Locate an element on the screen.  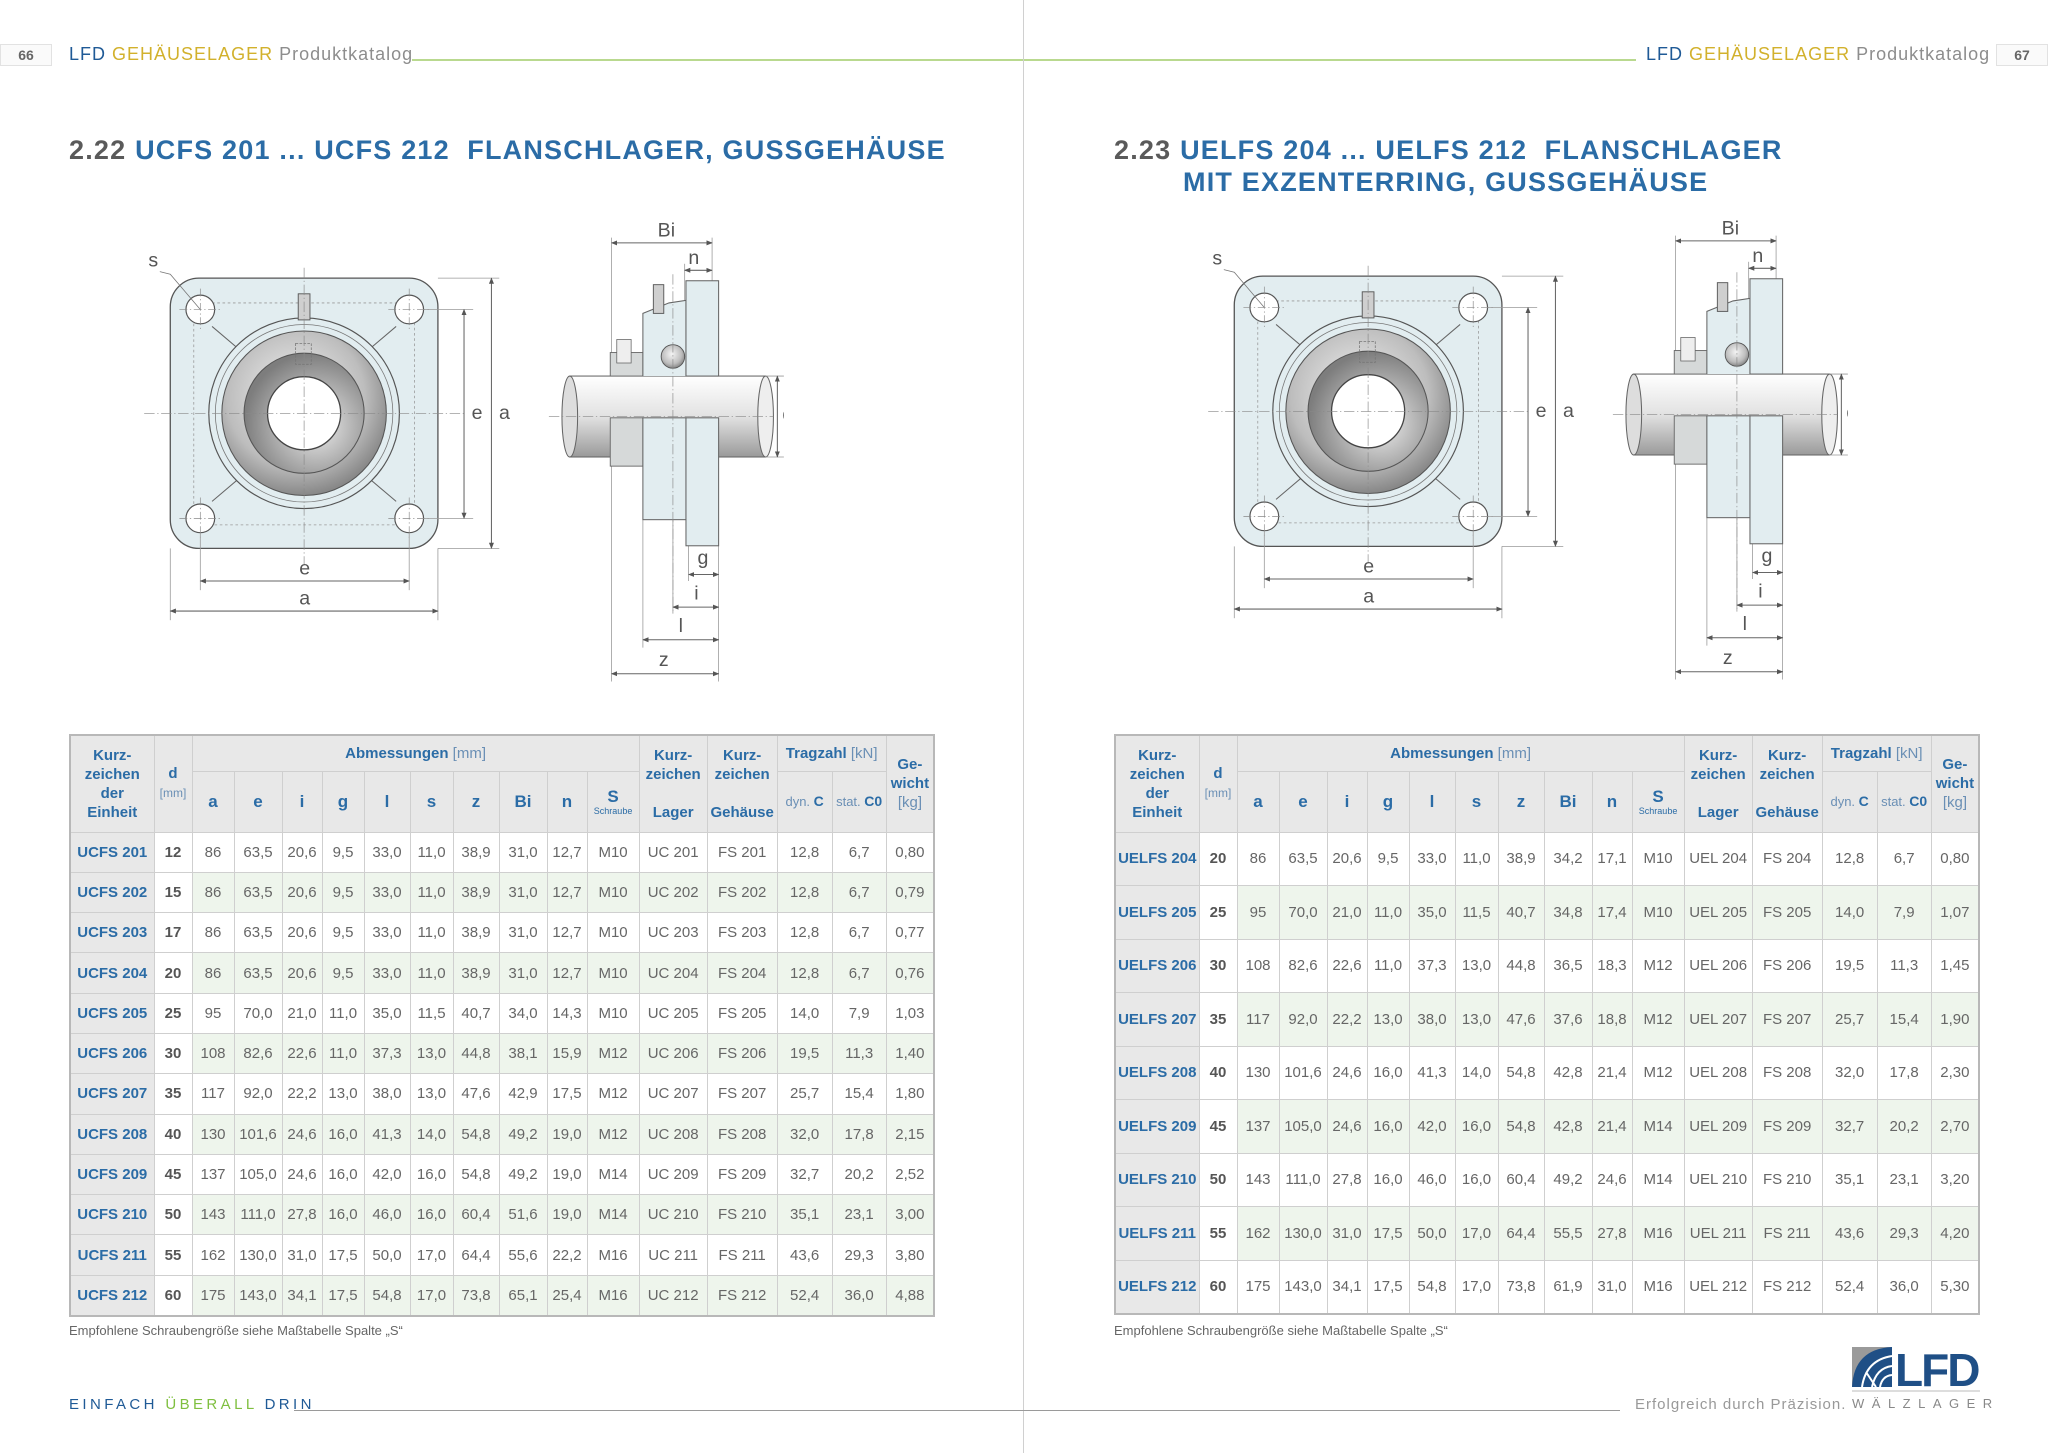
table-cell: 162 is located at coordinates (213, 1255).